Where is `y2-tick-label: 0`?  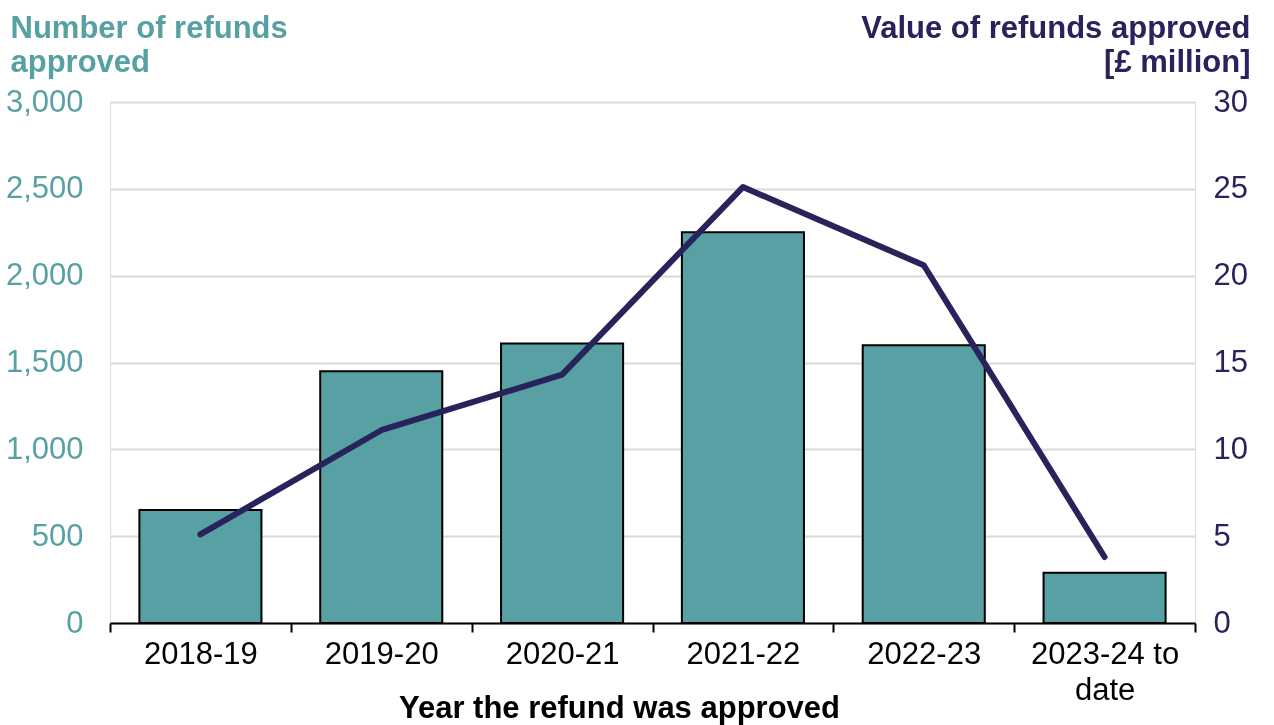
y2-tick-label: 0 is located at coordinates (1222, 622).